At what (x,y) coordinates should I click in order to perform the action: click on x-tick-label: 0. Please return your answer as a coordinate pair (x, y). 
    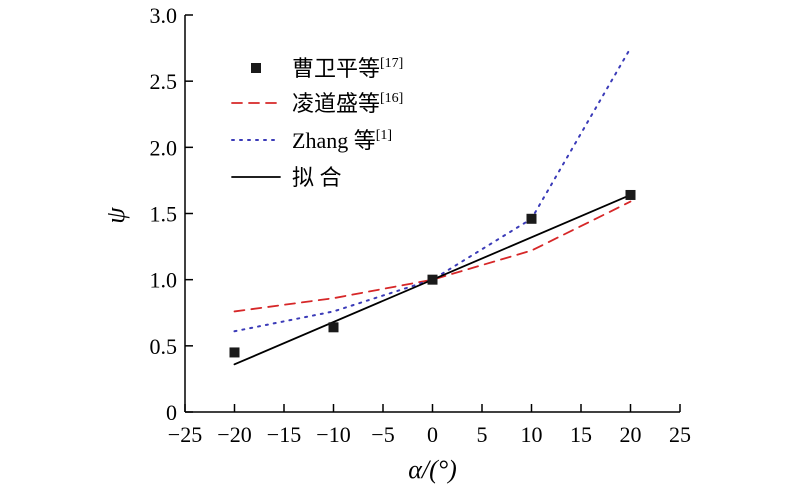
    Looking at the image, I should click on (432, 434).